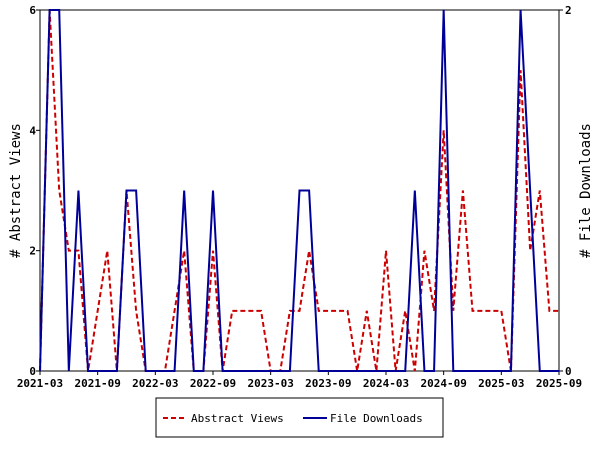 This screenshot has height=454, width=600. I want to click on legend: Abstract Views File Downloads, so click(299, 417).